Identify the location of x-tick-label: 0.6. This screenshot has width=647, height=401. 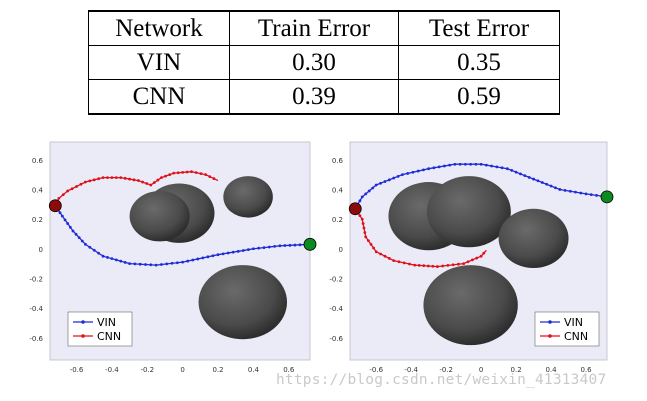
(586, 370).